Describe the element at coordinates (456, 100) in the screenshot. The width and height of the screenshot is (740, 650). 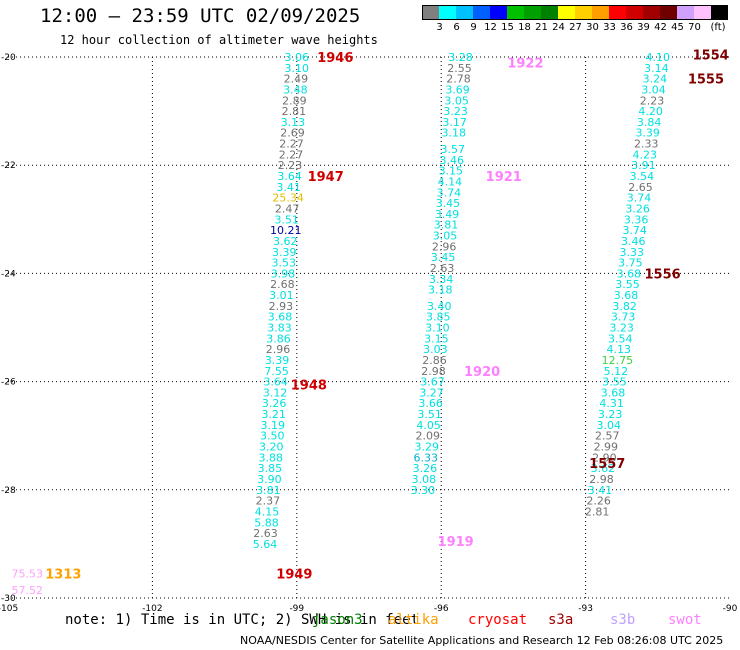
I see `data-point-cryosat: 3.05` at that location.